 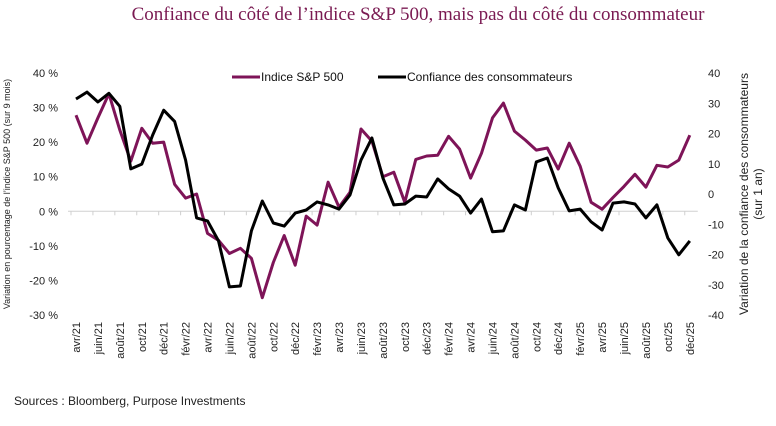 What do you see at coordinates (515, 340) in the screenshot?
I see `x-tick-label: août/24` at bounding box center [515, 340].